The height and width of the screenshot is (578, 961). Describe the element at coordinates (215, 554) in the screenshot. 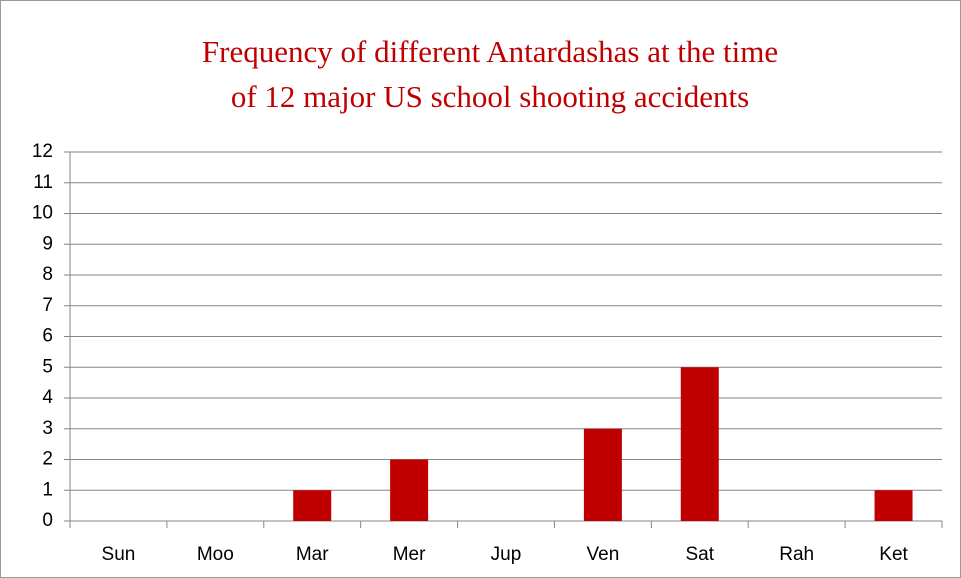

I see `x-tick-label: Moo` at that location.